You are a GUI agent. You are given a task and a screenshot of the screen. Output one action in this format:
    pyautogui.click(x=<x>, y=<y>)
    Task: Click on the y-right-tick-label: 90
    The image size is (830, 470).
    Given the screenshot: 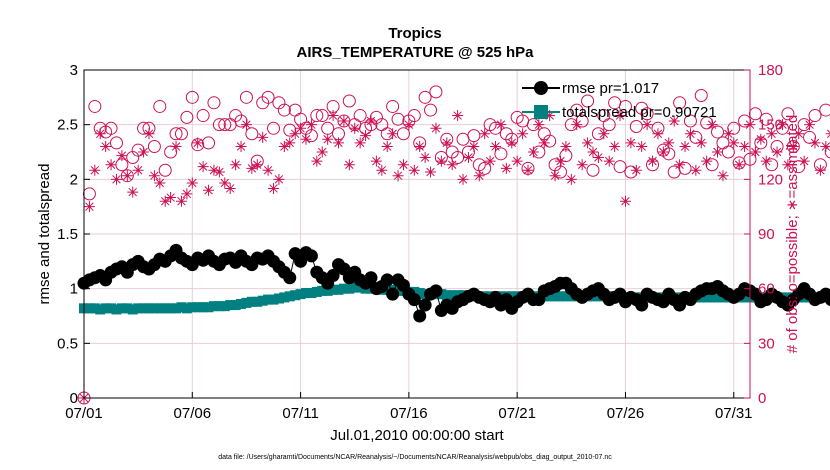 What is the action you would take?
    pyautogui.click(x=766, y=234)
    